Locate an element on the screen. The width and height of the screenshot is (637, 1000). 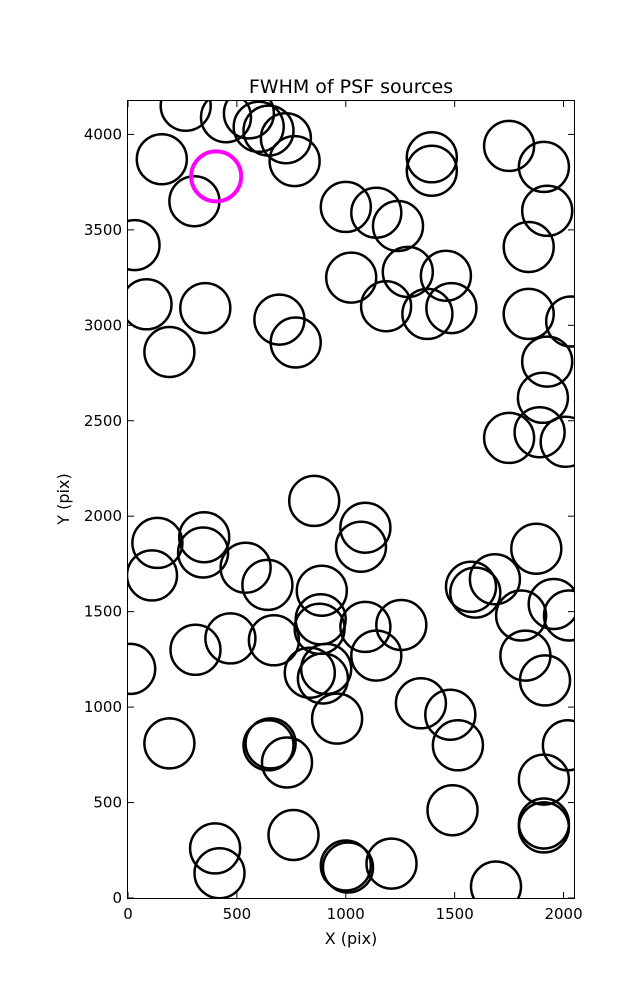
y-tick-label: 3000 is located at coordinates (103, 325).